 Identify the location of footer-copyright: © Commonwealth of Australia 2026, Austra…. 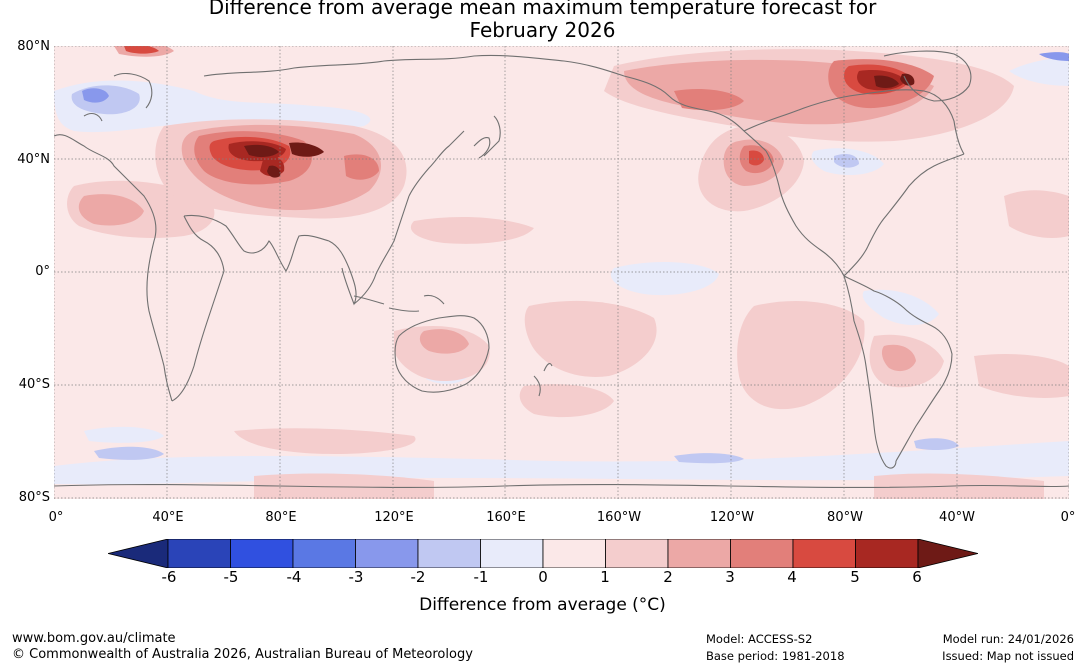
(242, 654).